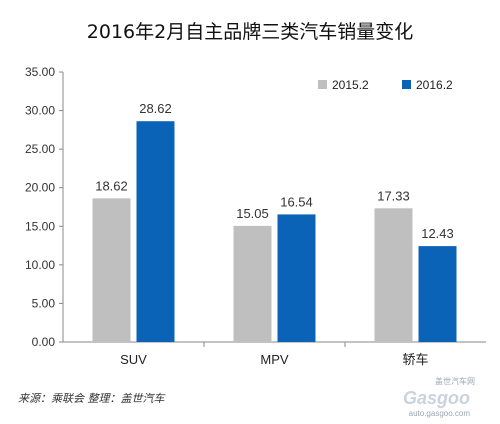  I want to click on source-note: 来源：乘联会 整理：盖世汽车, so click(92, 398).